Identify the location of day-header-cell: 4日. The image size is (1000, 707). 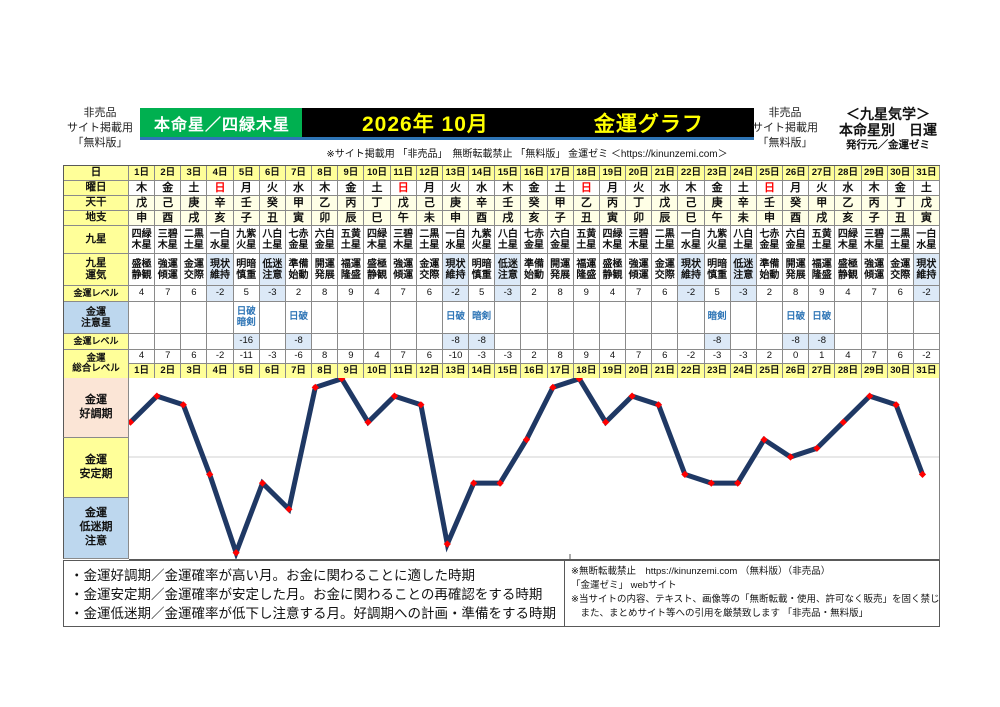
(220, 173).